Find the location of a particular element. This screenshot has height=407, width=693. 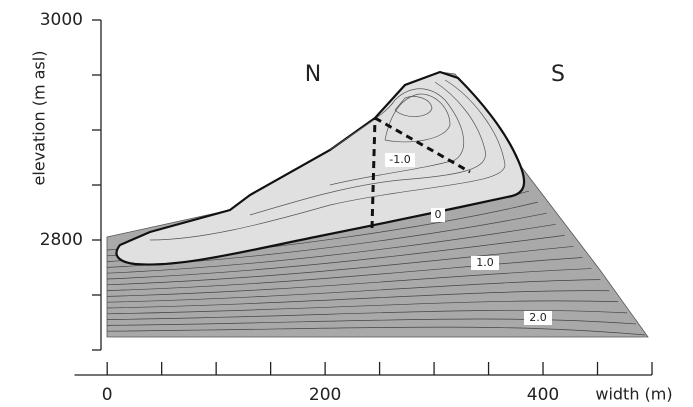

contour-label: 2.0 is located at coordinates (538, 317).